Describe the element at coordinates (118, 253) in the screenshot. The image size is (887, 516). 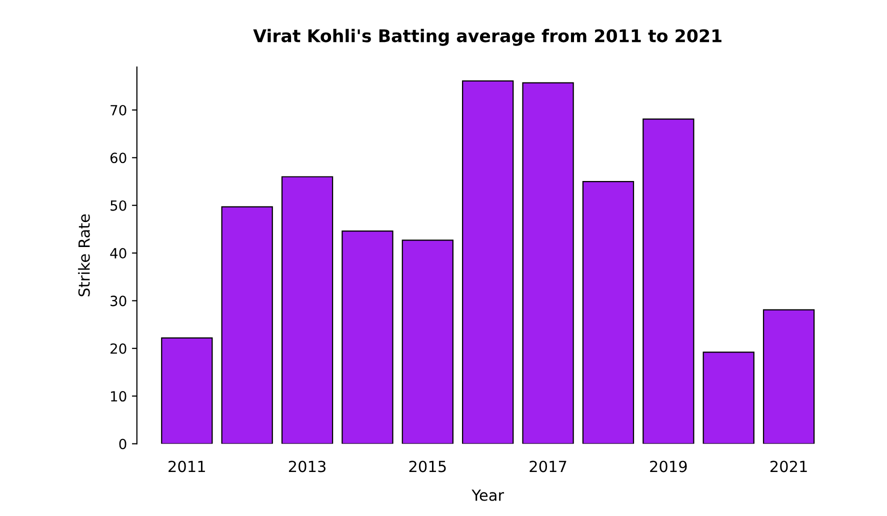
I see `y-tick-label: 40` at that location.